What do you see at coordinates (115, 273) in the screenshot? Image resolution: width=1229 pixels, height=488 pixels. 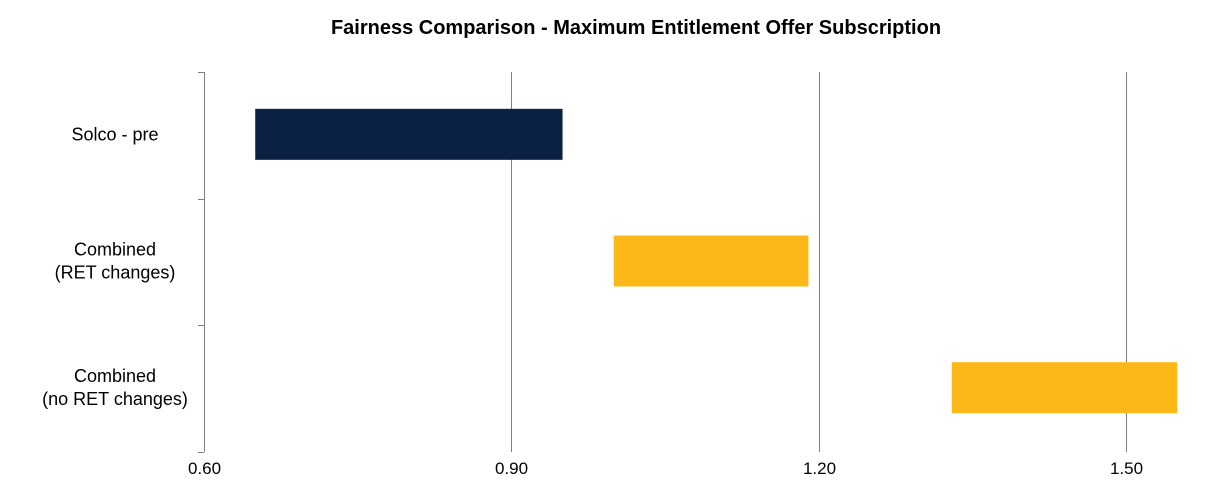 I see `category-label-line: (RET changes)` at bounding box center [115, 273].